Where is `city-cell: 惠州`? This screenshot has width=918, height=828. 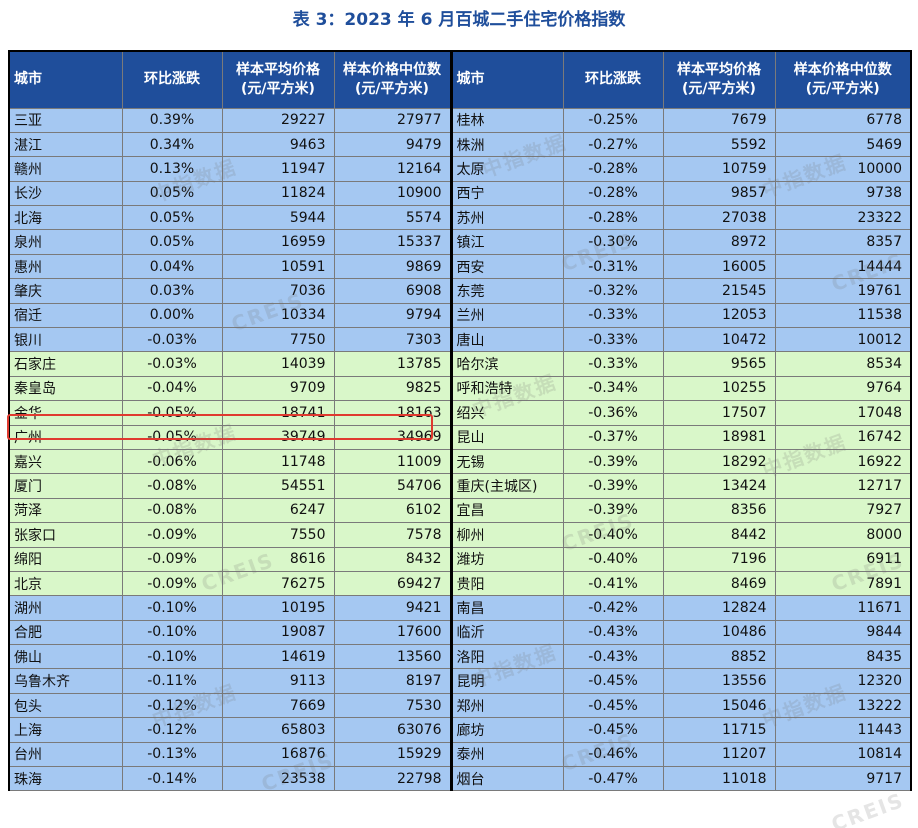 city-cell: 惠州 is located at coordinates (65, 266).